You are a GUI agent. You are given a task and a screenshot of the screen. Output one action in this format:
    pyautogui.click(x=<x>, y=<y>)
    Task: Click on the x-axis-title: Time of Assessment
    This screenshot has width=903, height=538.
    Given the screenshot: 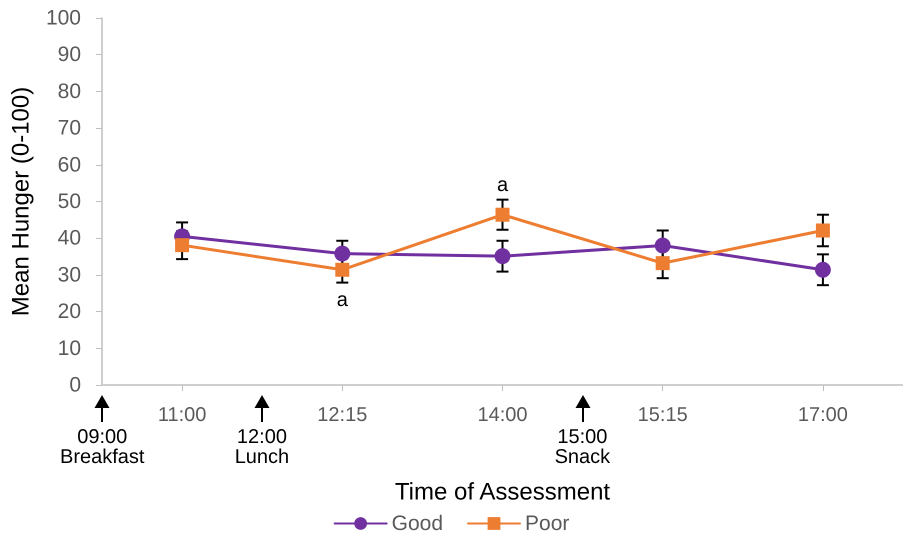 What is the action you would take?
    pyautogui.click(x=502, y=492)
    